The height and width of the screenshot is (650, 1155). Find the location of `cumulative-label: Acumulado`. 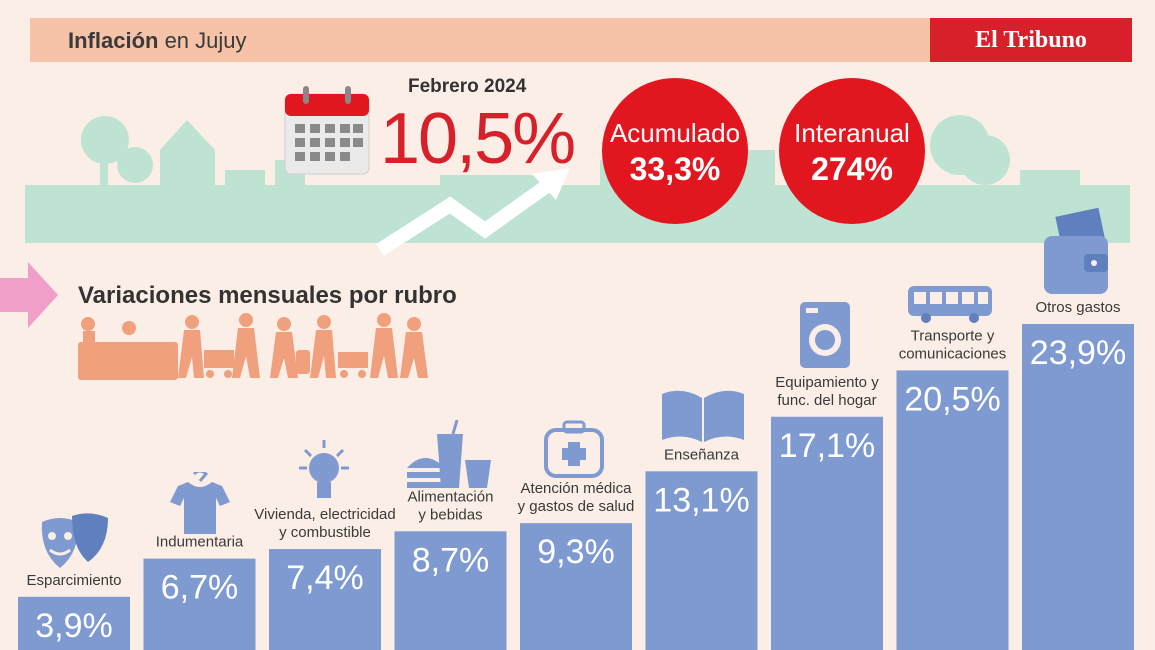

cumulative-label: Acumulado is located at coordinates (675, 133).